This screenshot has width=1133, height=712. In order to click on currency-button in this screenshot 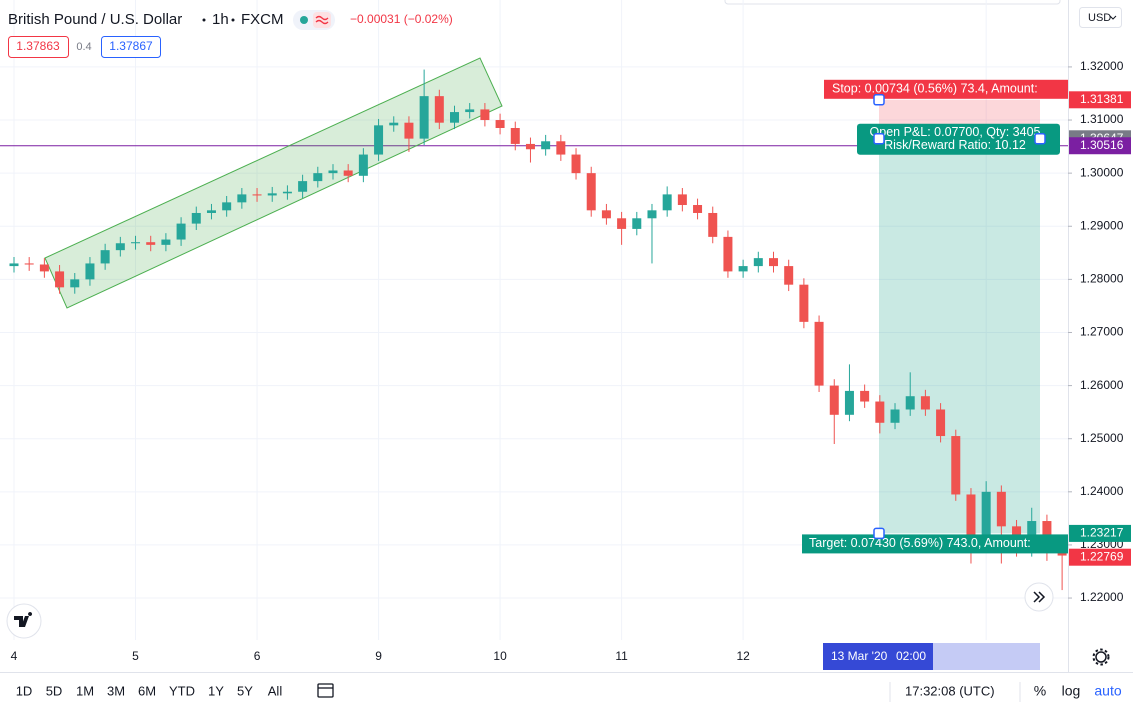, I will do `click(1100, 17)`.